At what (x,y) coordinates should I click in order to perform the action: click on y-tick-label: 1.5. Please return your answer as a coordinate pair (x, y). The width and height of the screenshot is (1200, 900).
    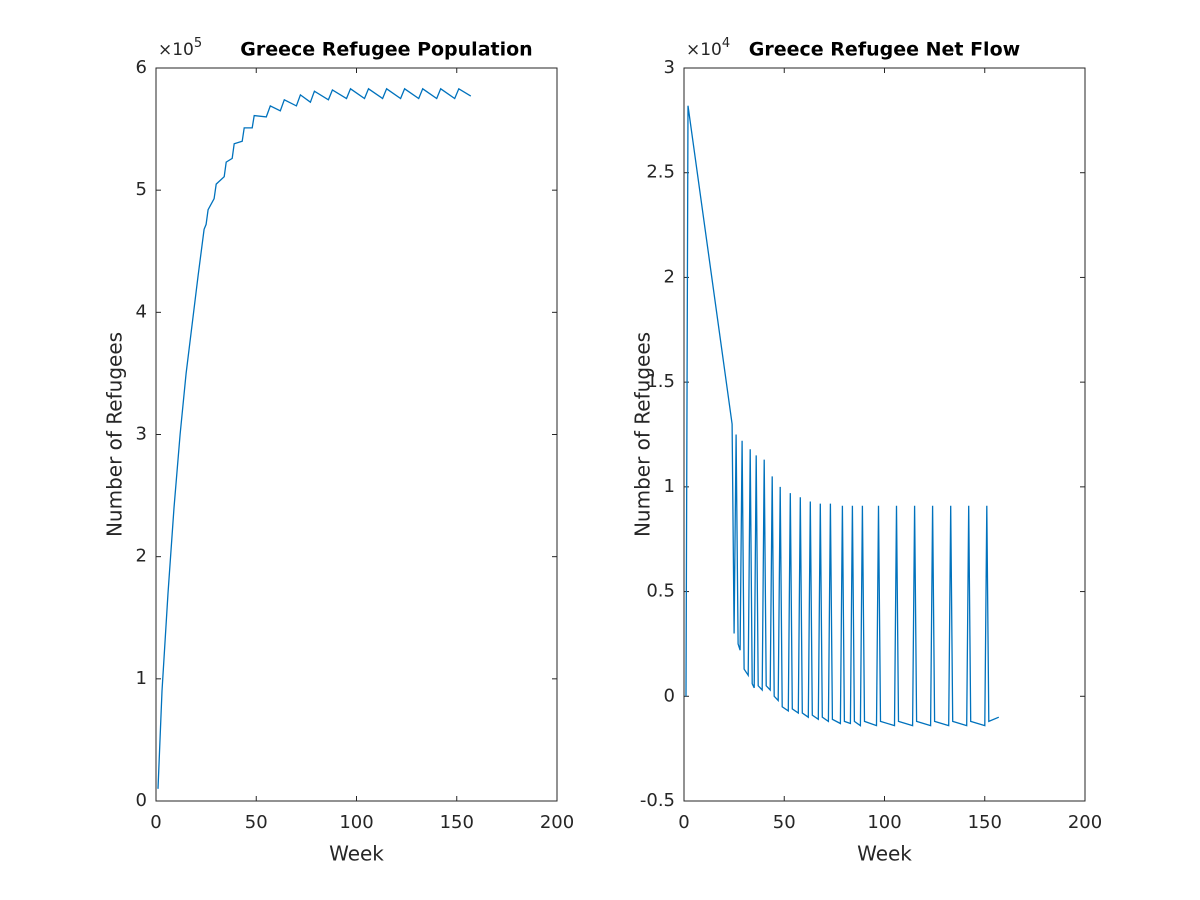
    Looking at the image, I should click on (660, 381).